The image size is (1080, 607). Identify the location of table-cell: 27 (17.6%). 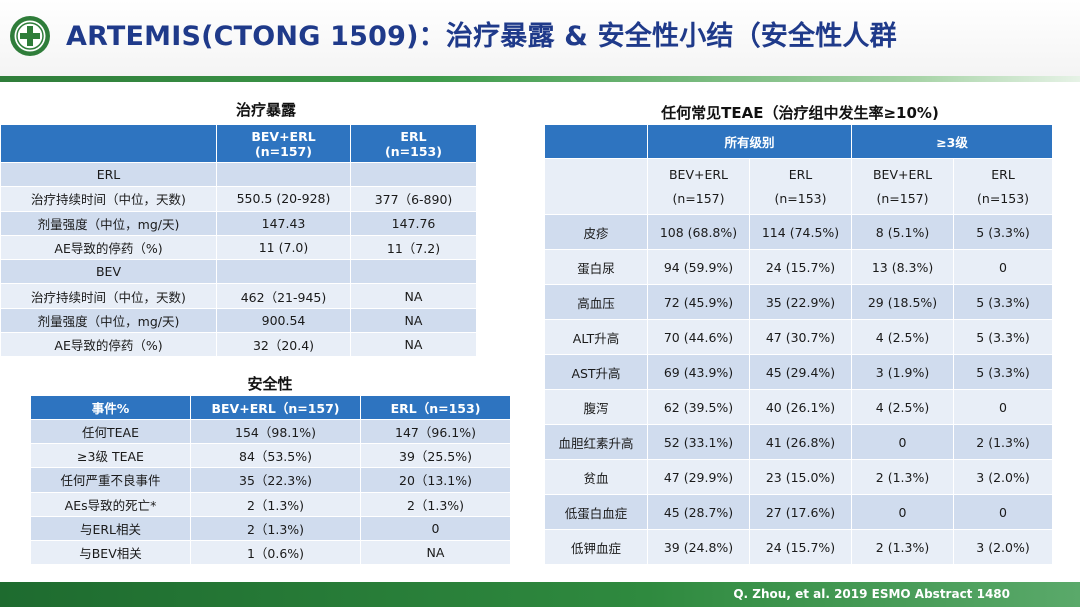
(800, 512).